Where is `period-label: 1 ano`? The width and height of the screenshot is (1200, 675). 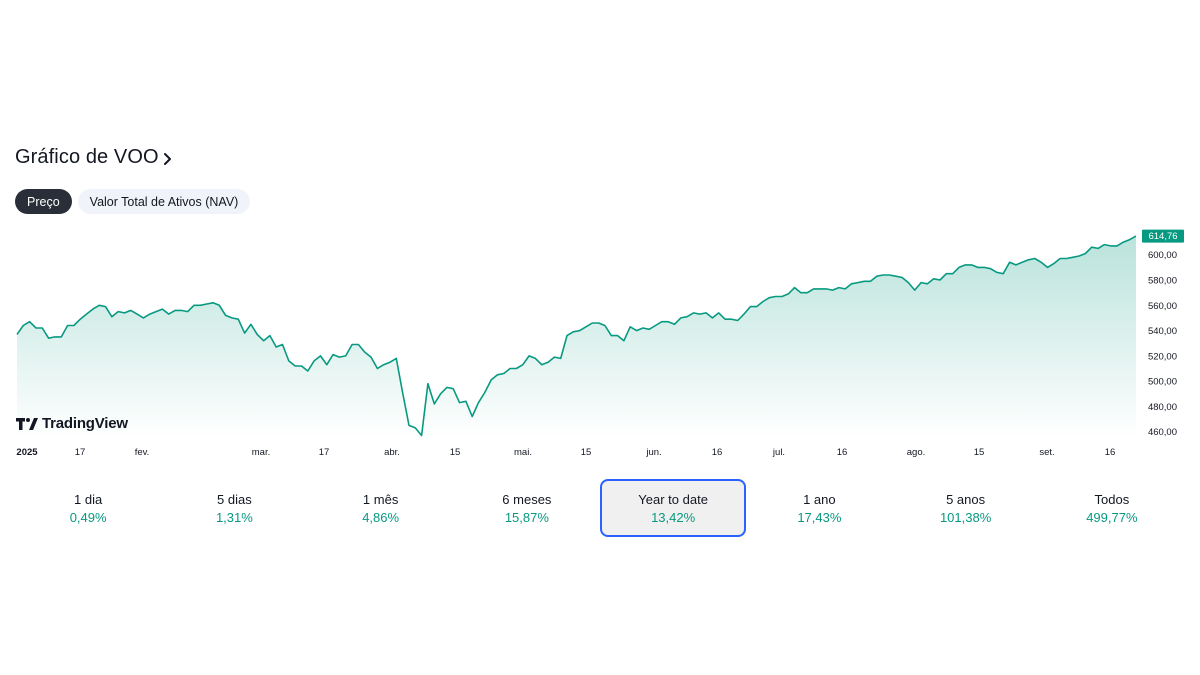
period-label: 1 ano is located at coordinates (819, 499).